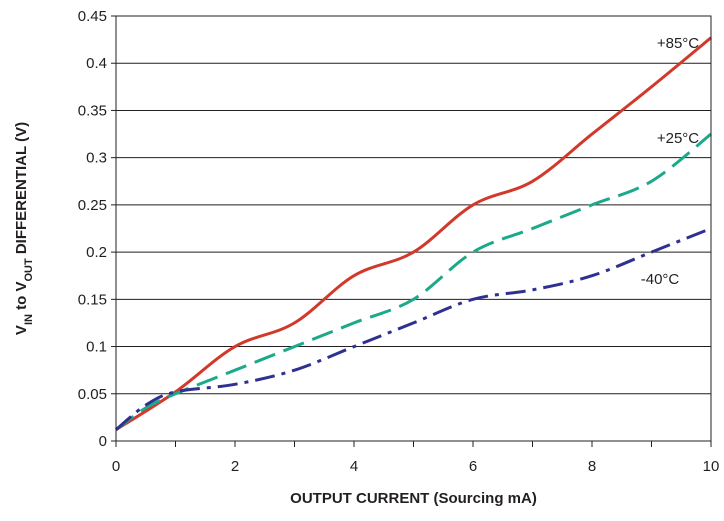  Describe the element at coordinates (103, 441) in the screenshot. I see `y-tick-label: 0` at that location.